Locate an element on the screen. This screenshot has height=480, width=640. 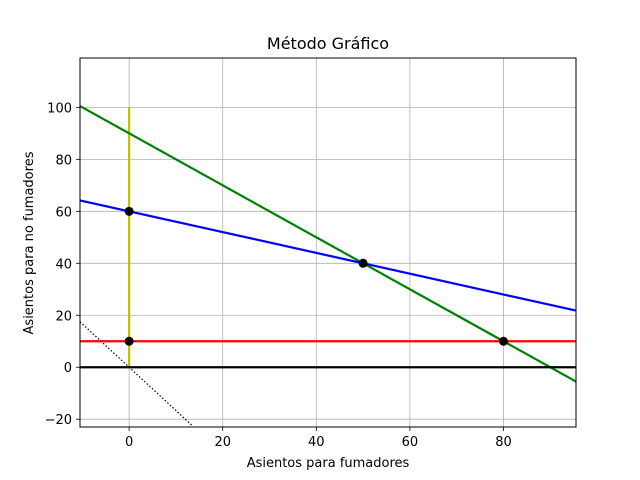
y-ticks: −20 0 20 40 60 80 100 is located at coordinates (62, 264).